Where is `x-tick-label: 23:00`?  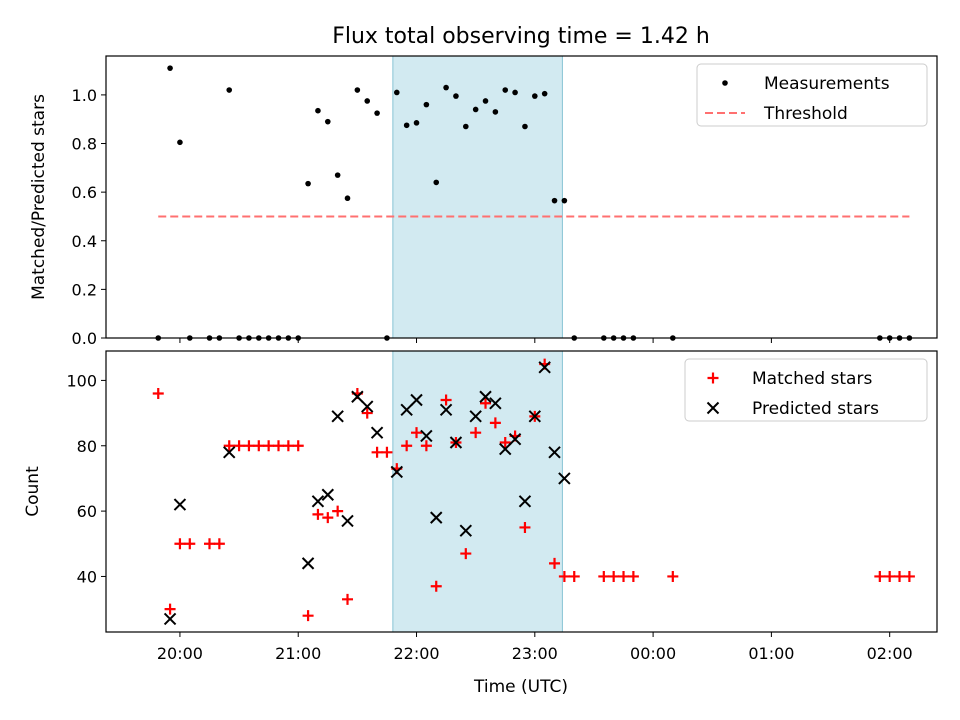
x-tick-label: 23:00 is located at coordinates (535, 653).